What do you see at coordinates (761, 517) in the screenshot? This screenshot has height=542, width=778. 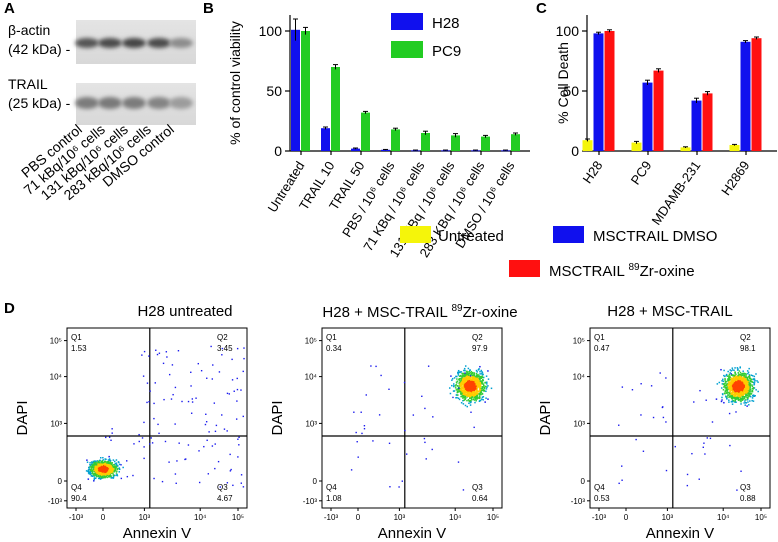 I see `flow-x-tick-label: 10⁵` at bounding box center [761, 517].